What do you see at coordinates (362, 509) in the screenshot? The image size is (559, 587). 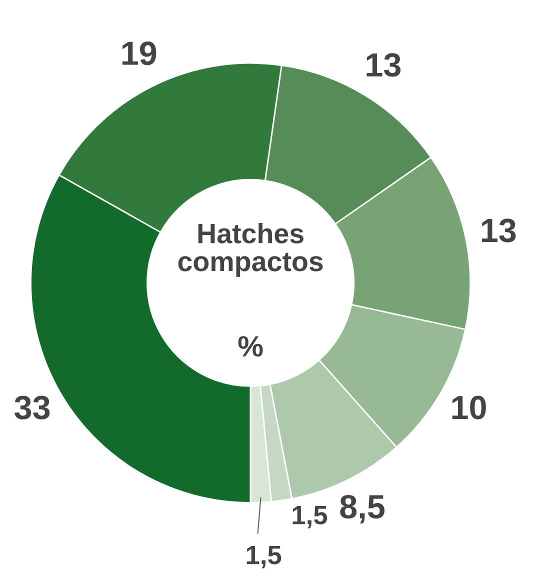 I see `data-label: 8,5` at bounding box center [362, 509].